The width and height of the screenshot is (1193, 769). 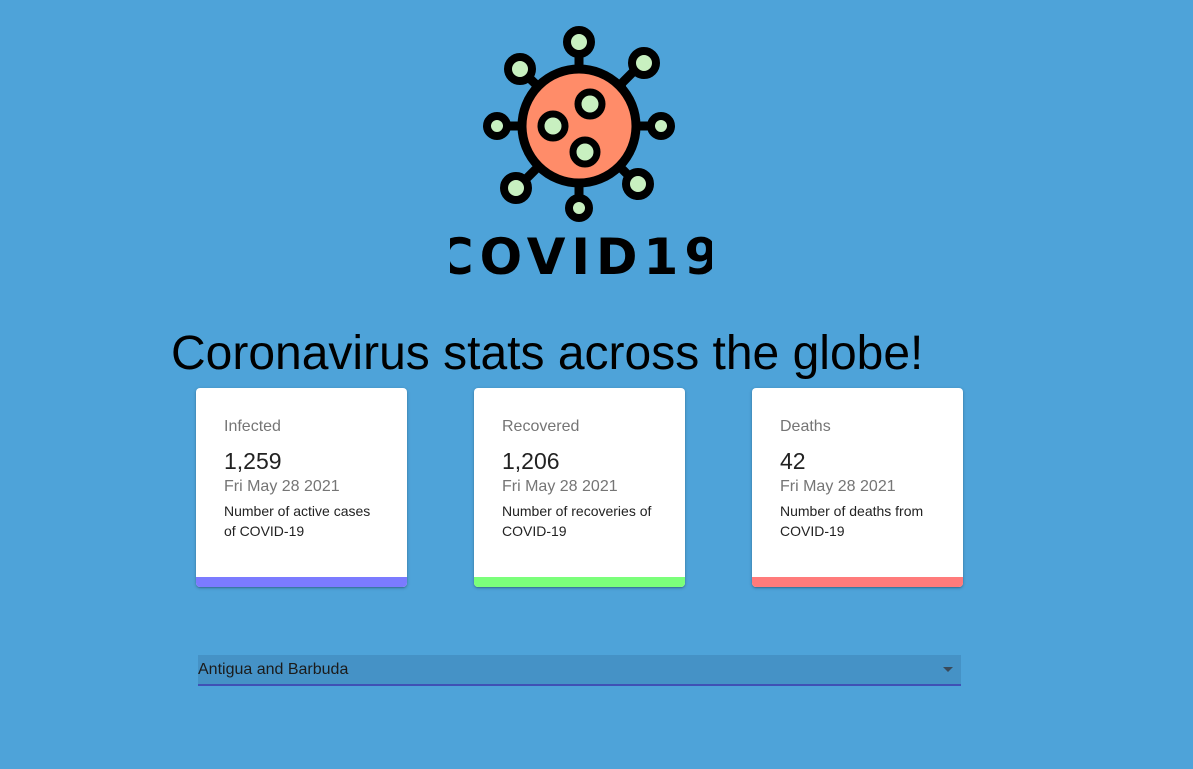 I want to click on virus-icon: COVID19, so click(x=581, y=155).